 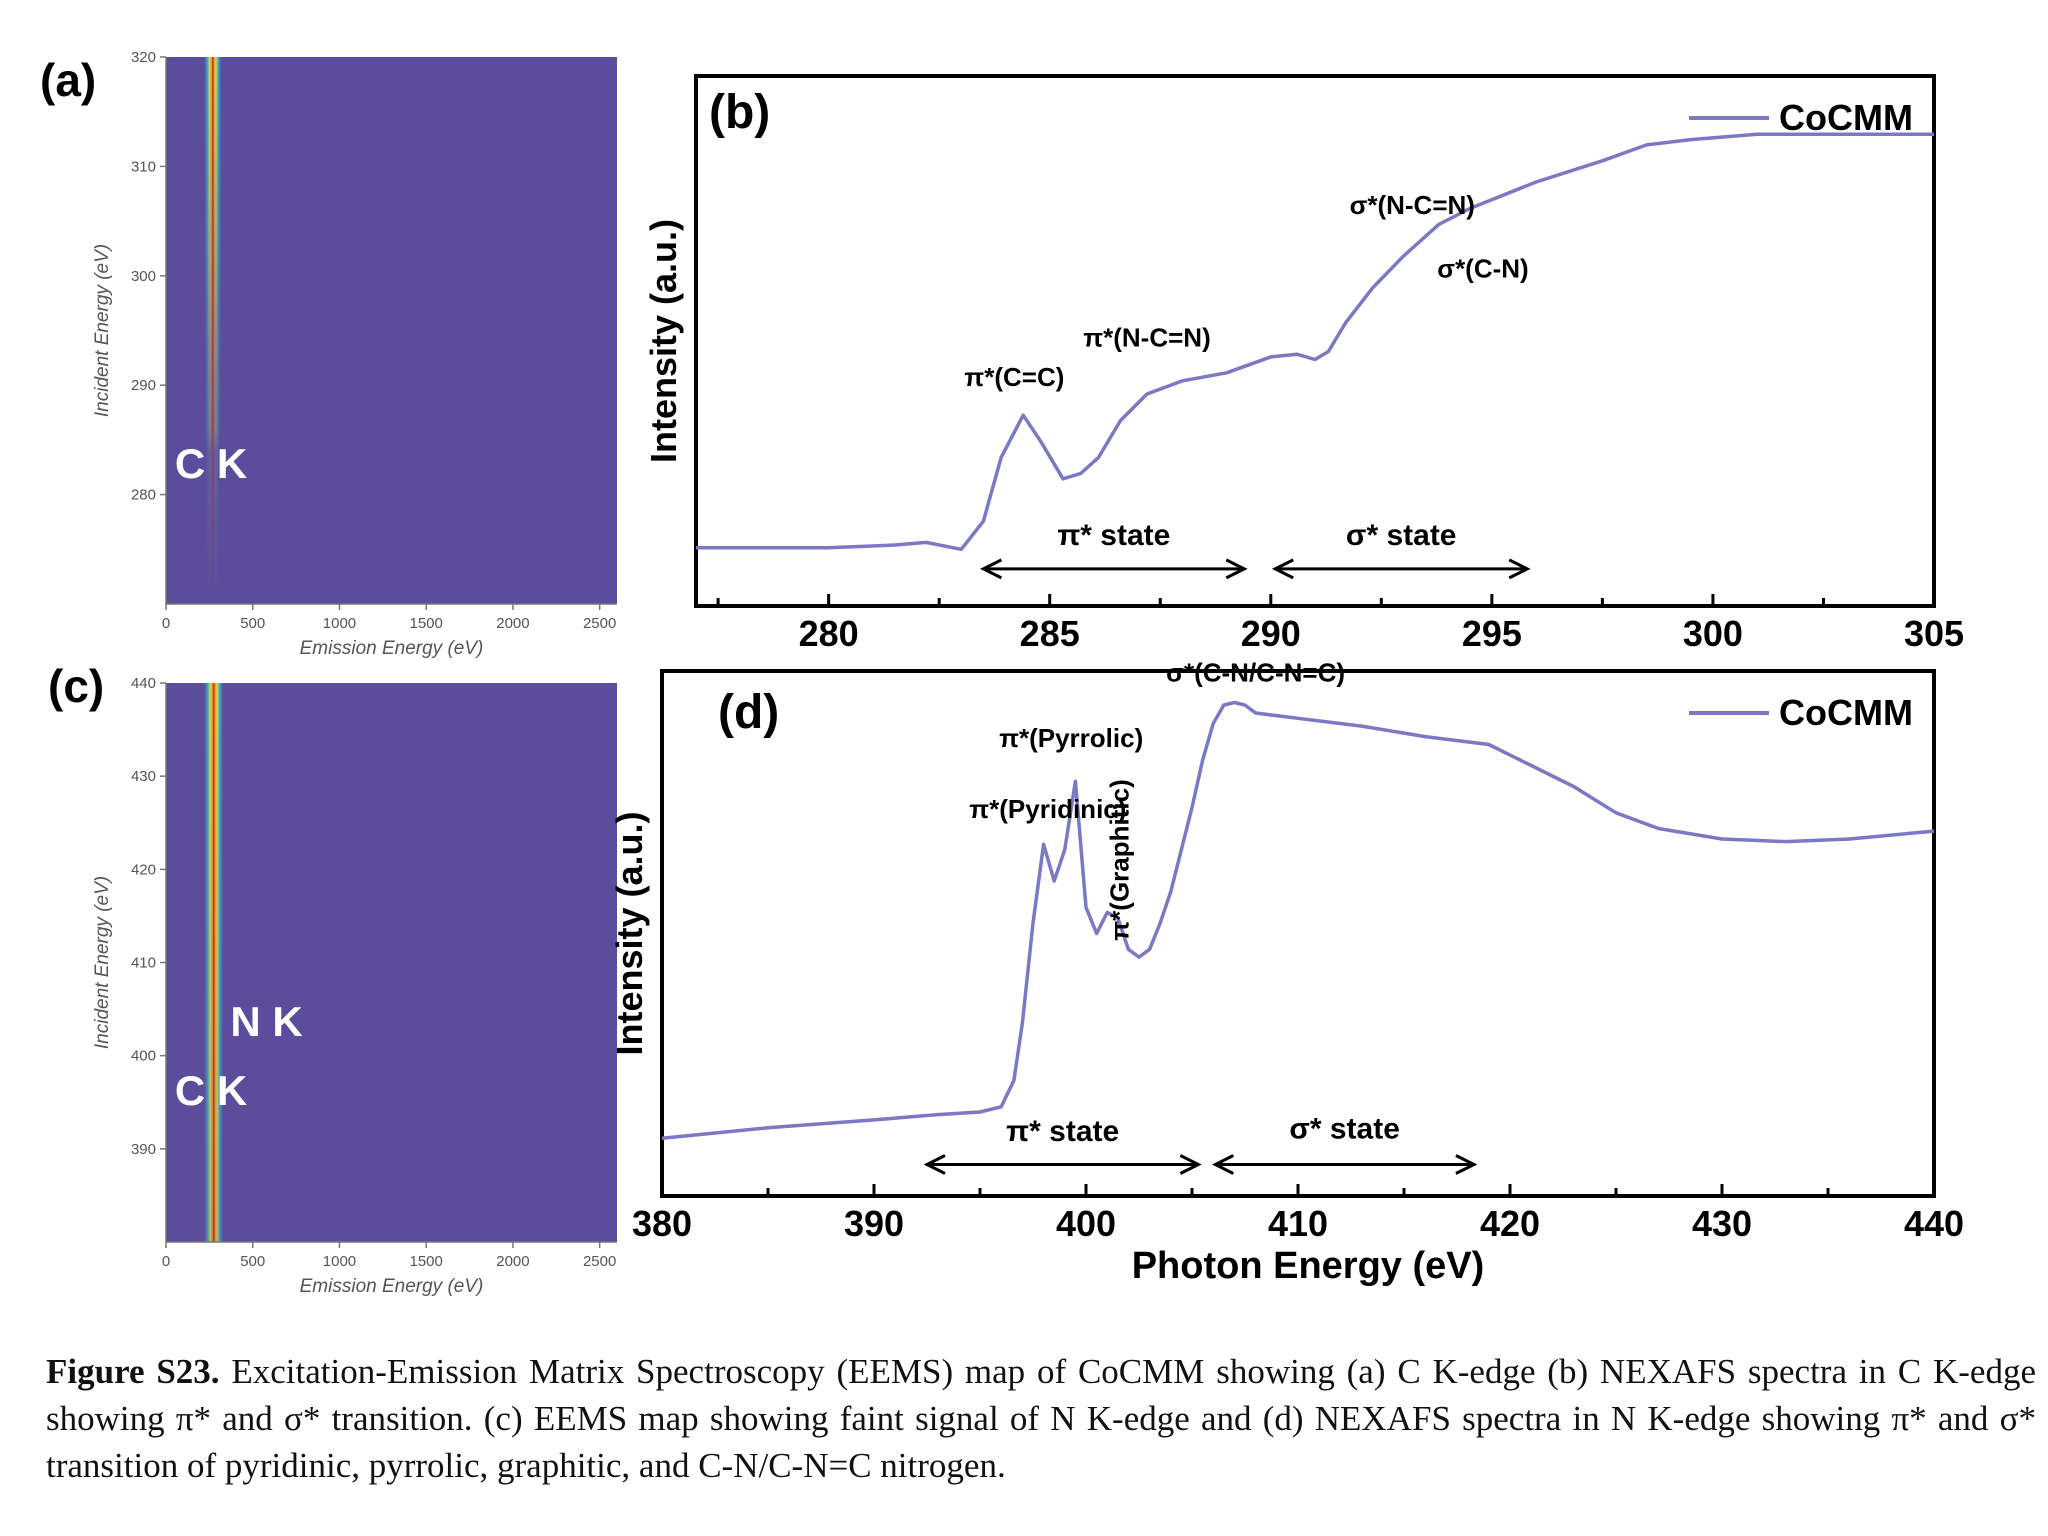 I want to click on x-tick-label: 430, so click(x=1722, y=1223).